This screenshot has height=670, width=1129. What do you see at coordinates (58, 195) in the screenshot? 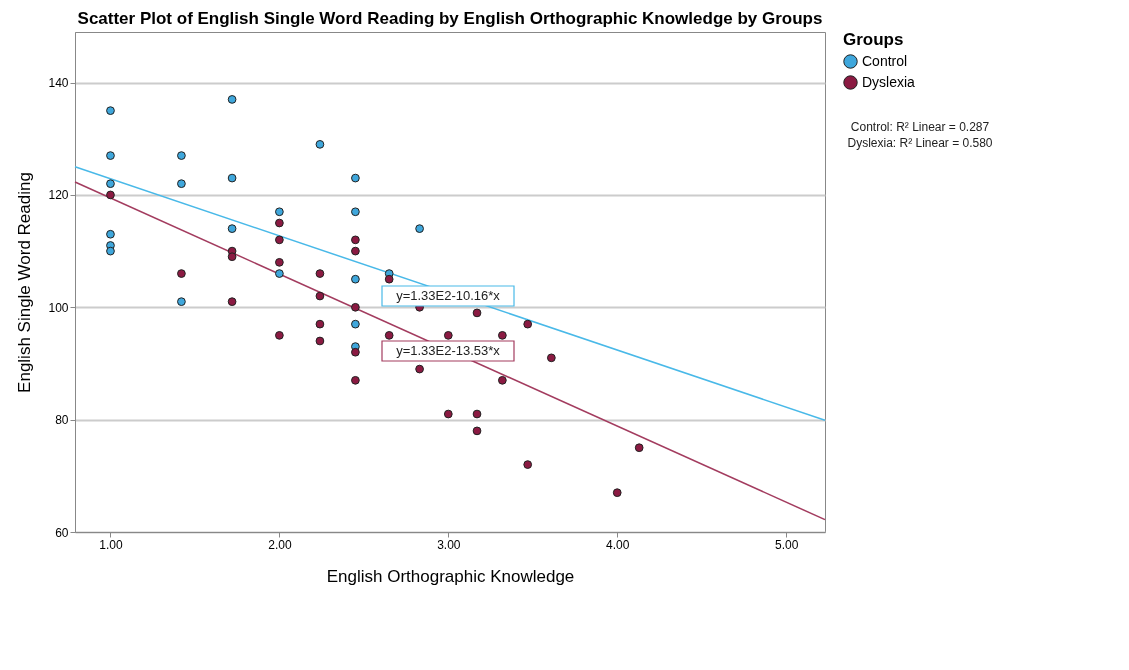
I see `y-tick-label: 120` at bounding box center [58, 195].